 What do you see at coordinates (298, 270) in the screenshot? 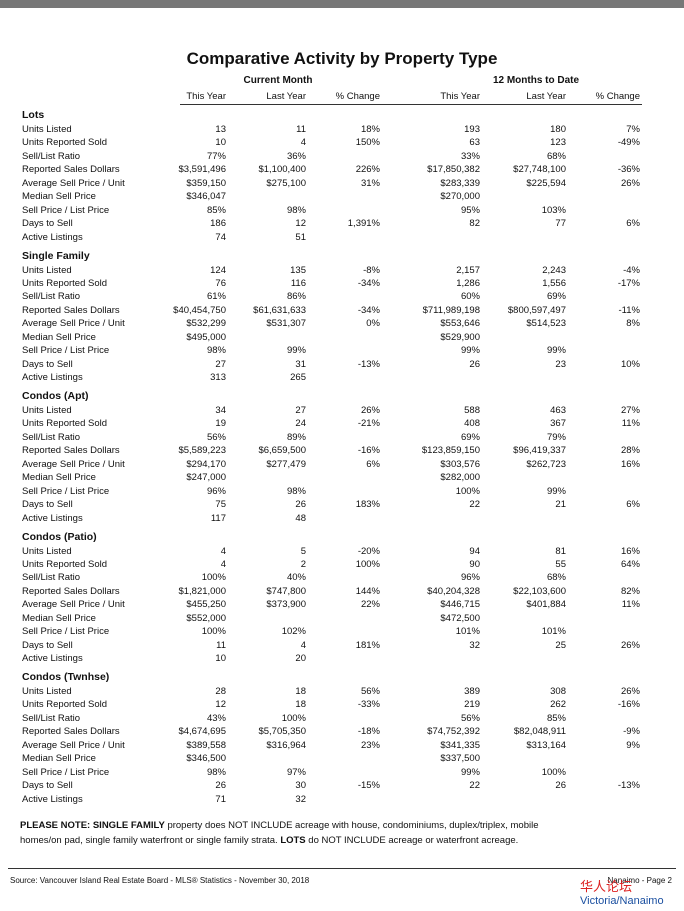
I see `cell: 135` at bounding box center [298, 270].